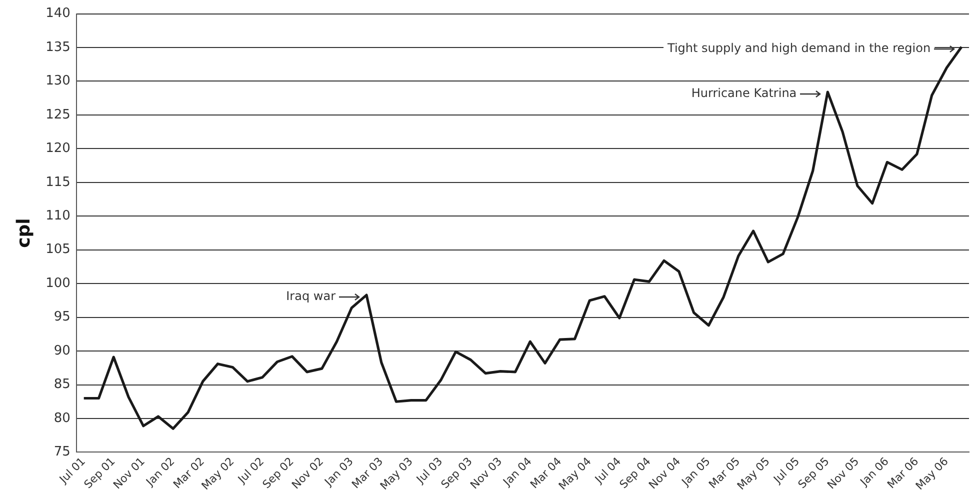 The height and width of the screenshot is (496, 977). Describe the element at coordinates (58, 14) in the screenshot. I see `y-tick-label: 140` at that location.